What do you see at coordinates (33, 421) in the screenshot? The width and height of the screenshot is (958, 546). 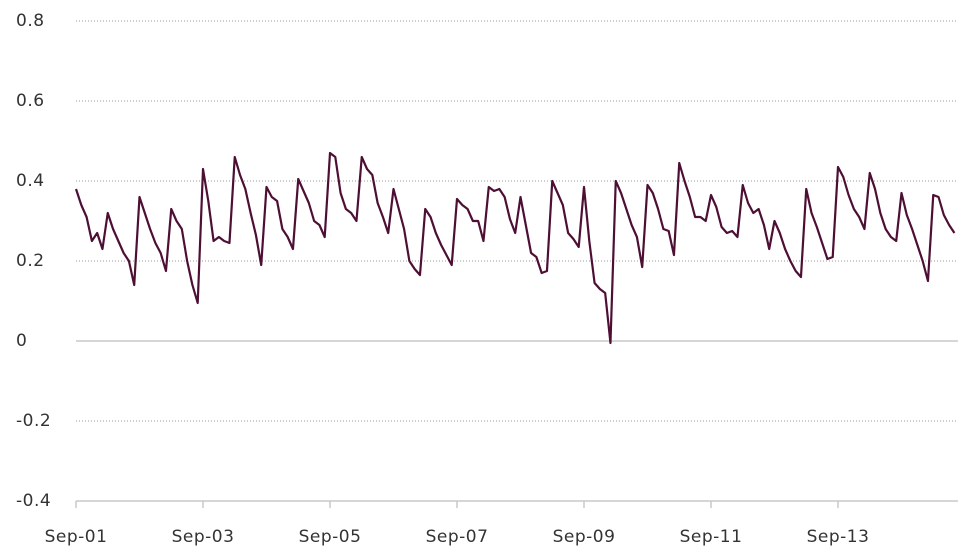 I see `y-tick-label: -0.2` at bounding box center [33, 421].